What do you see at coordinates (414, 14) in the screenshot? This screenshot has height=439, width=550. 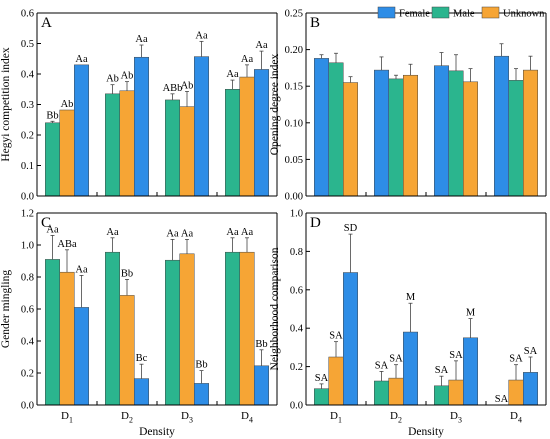 I see `legend-label-female: Female` at bounding box center [414, 14].